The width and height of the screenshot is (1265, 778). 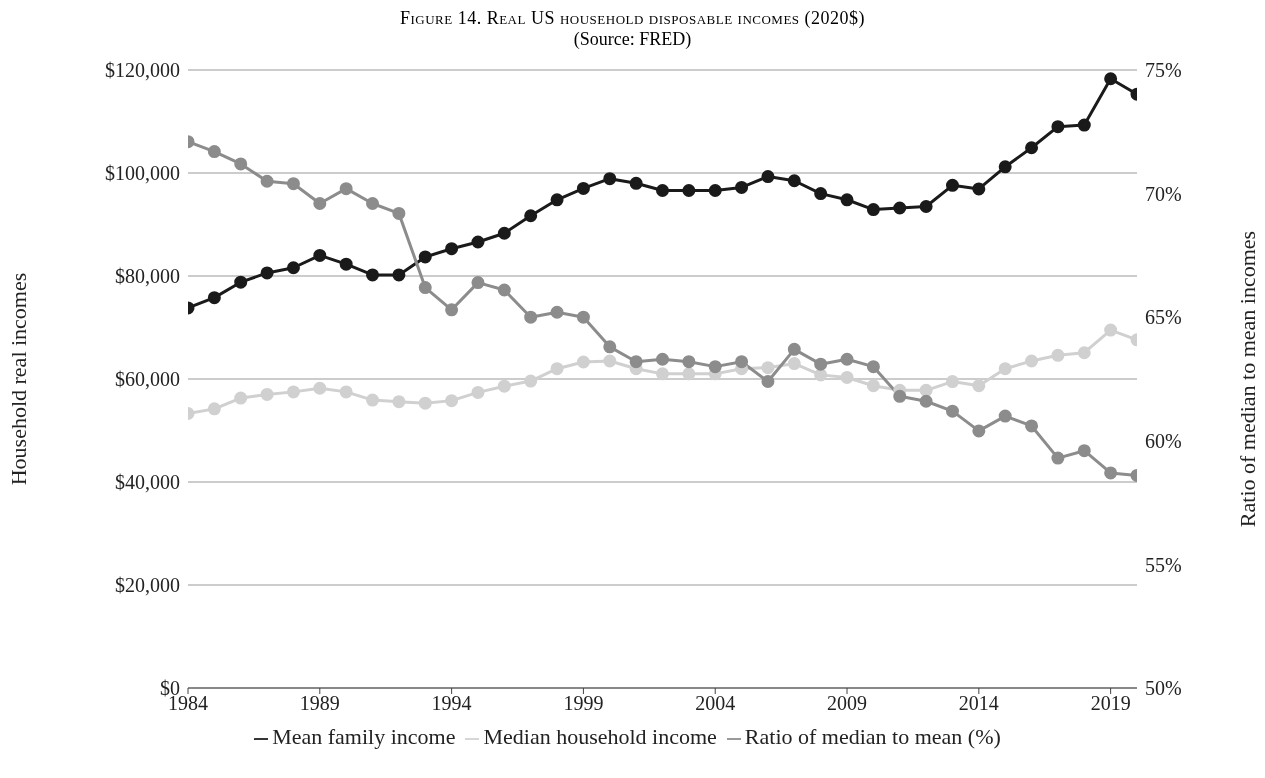 What do you see at coordinates (1247, 379) in the screenshot?
I see `y2-axis-title: Ratio of median to mean incomes` at bounding box center [1247, 379].